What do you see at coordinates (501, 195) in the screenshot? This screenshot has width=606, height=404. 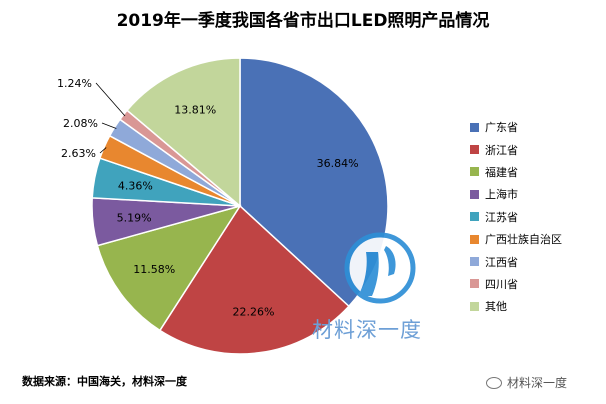 I see `legend-label-3: 上海市` at bounding box center [501, 195].